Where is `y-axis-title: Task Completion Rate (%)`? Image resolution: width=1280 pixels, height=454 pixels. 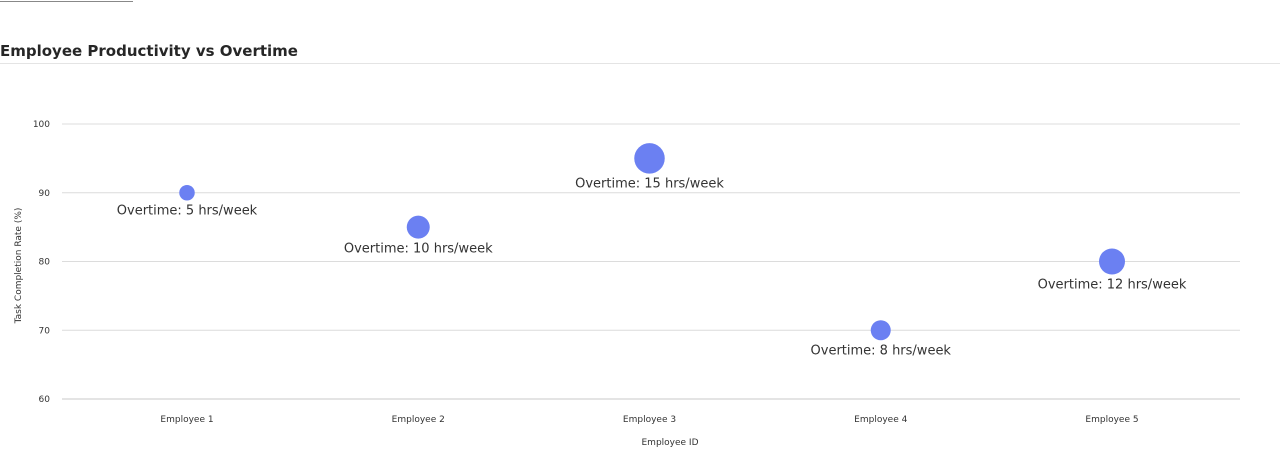
y-axis-title: Task Completion Rate (%) is located at coordinates (19, 266).